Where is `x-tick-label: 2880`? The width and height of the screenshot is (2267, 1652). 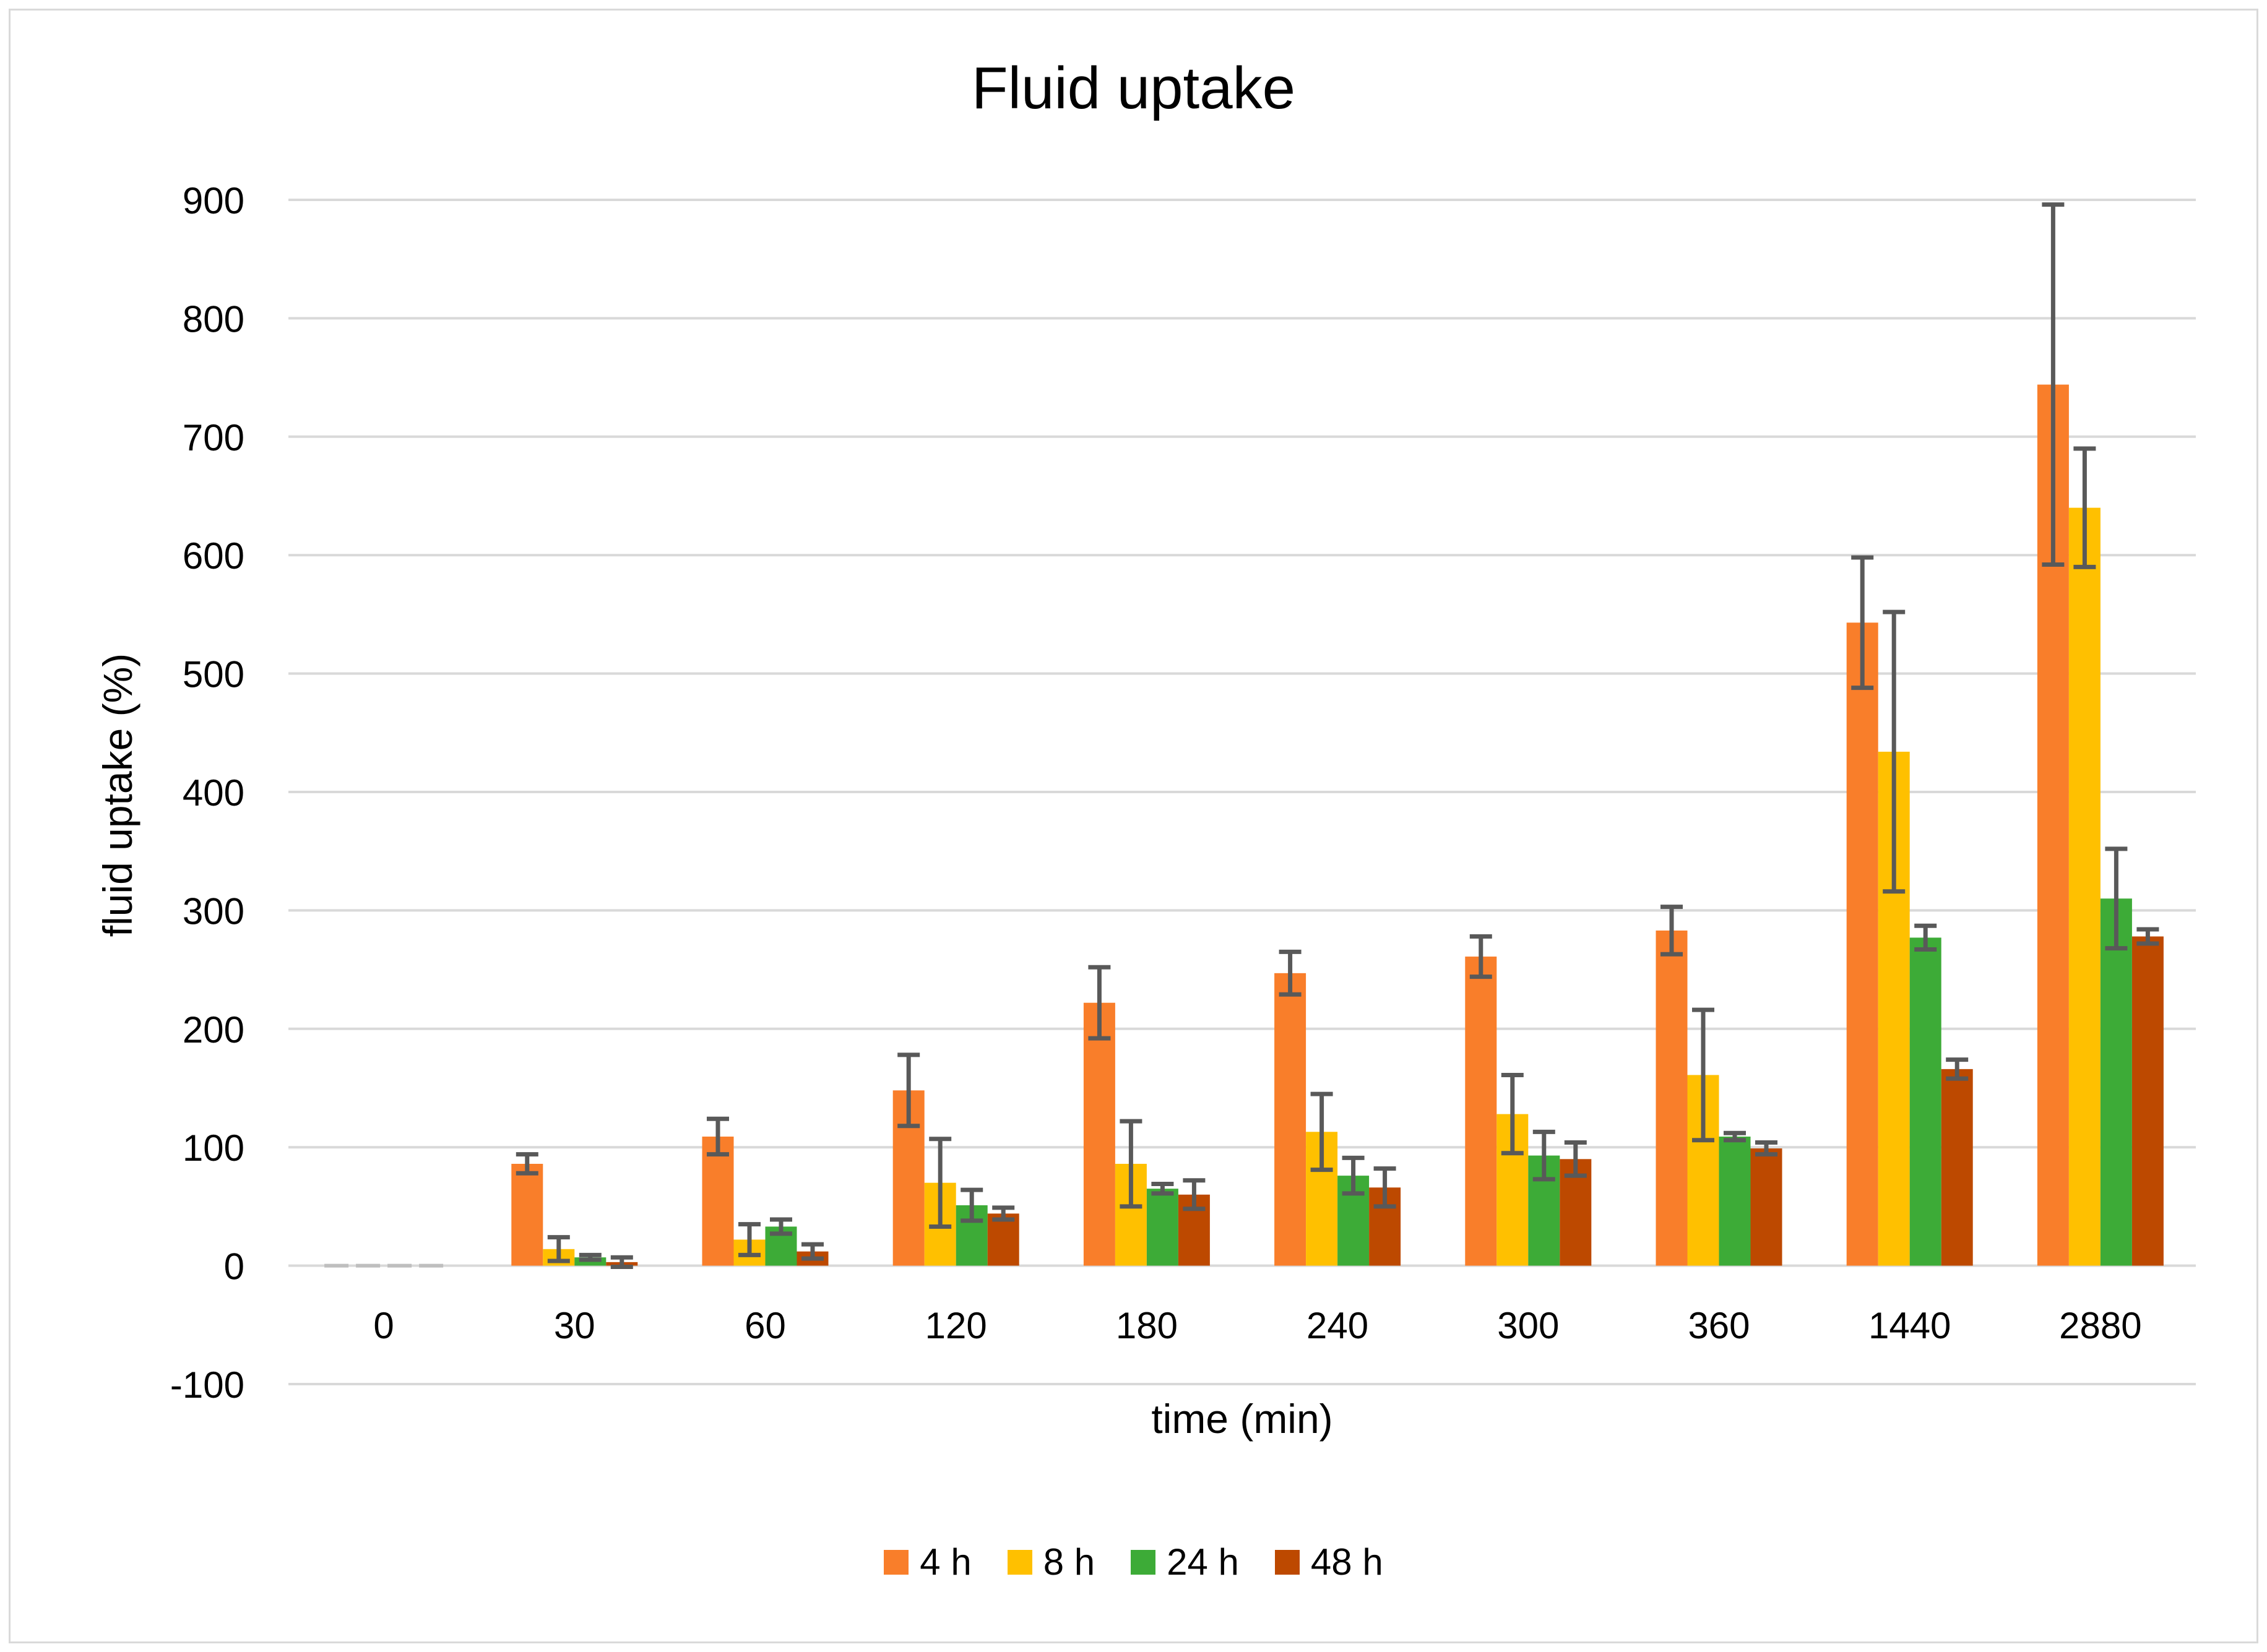
x-tick-label: 2880 is located at coordinates (2100, 1326).